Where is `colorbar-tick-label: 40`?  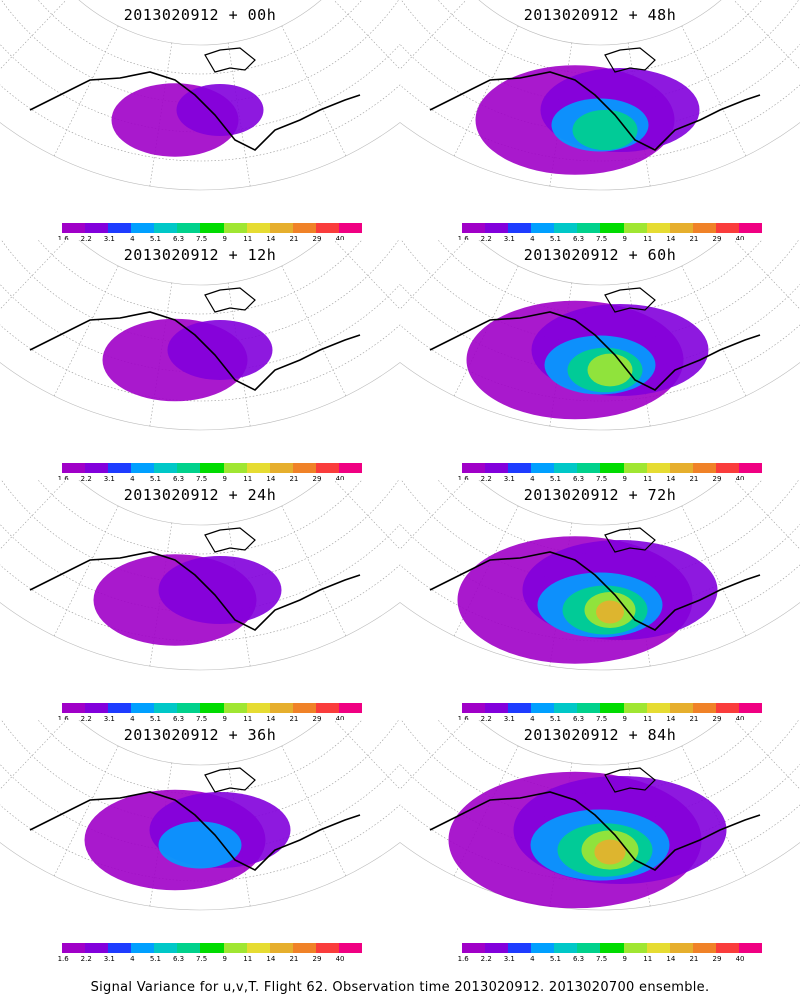
colorbar-tick-label: 40 is located at coordinates (340, 959).